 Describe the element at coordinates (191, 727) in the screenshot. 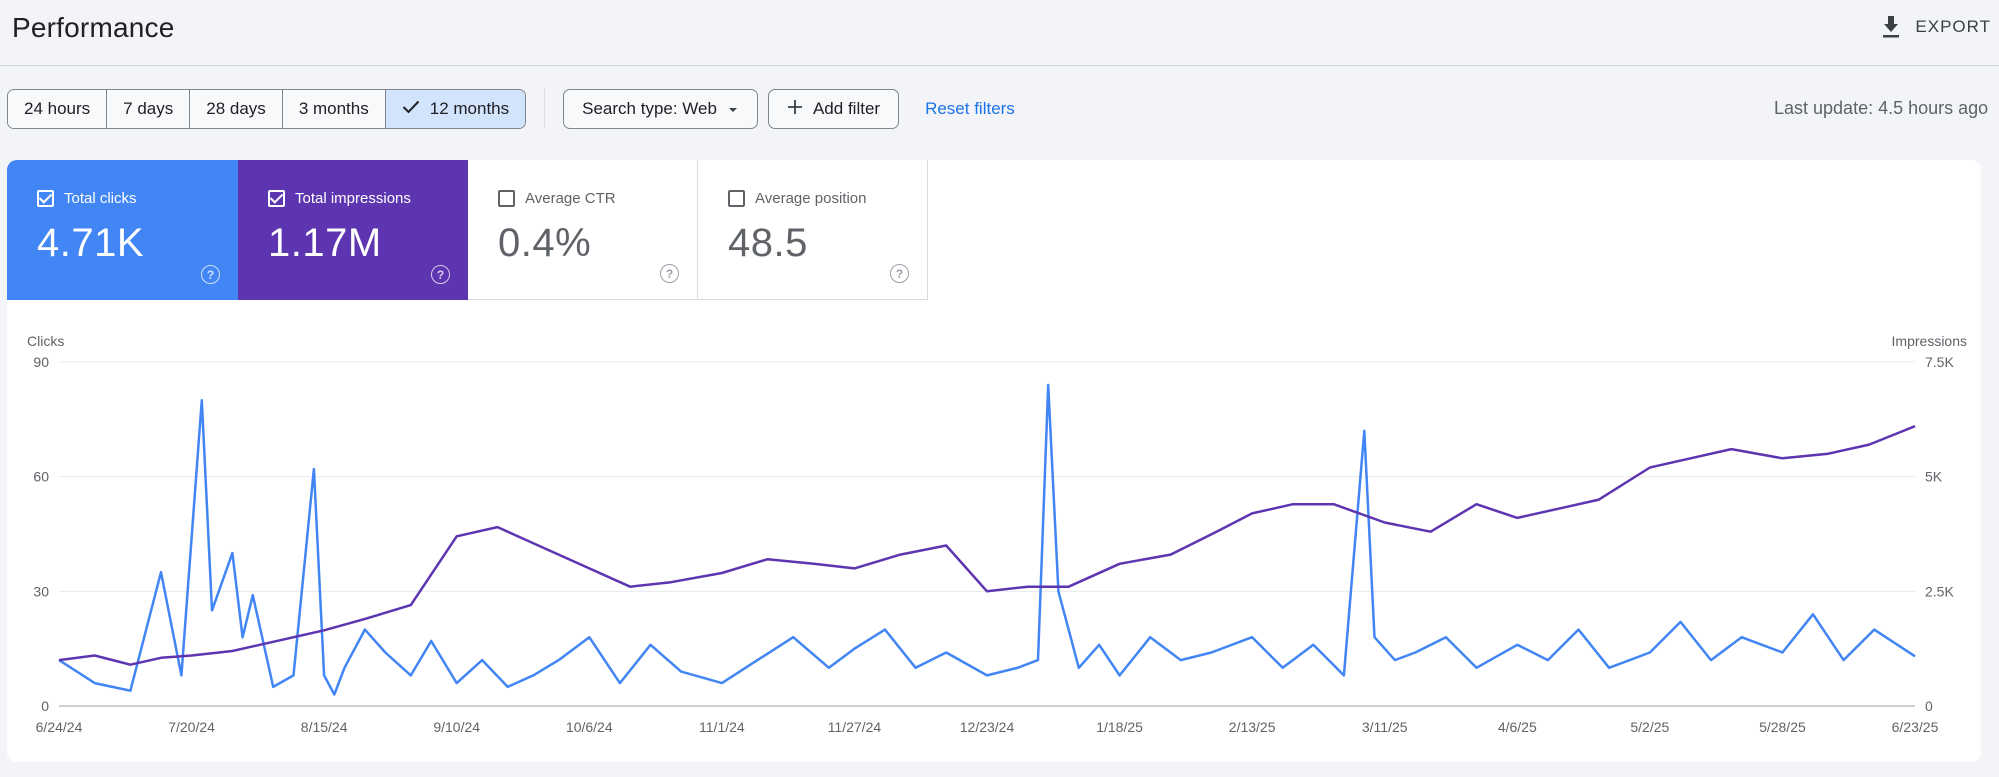

I see `x-tick-label: 7/20/24` at that location.